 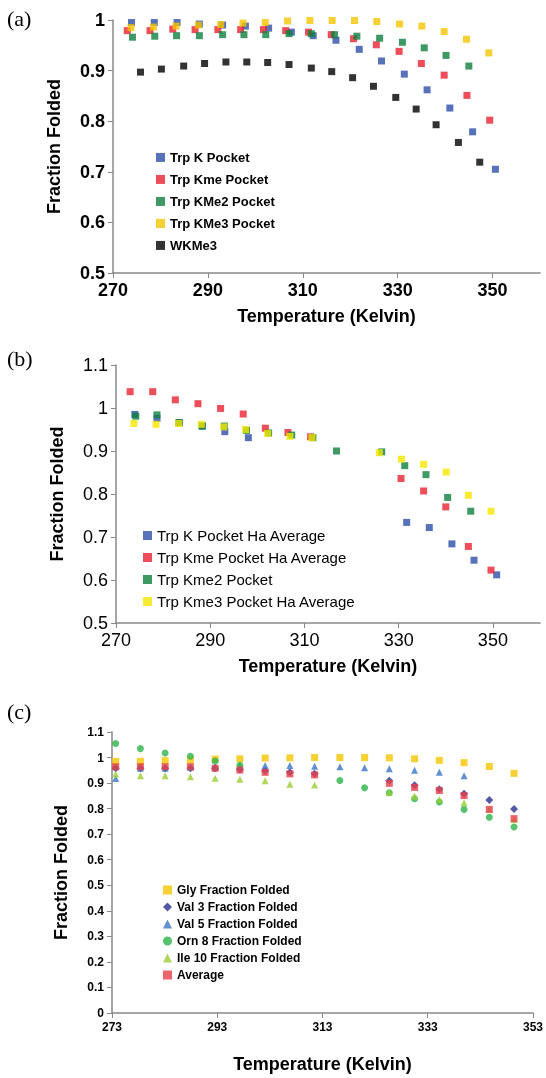 What do you see at coordinates (239, 958) in the screenshot?
I see `legend-label: Ile 10 Fraction Folded` at bounding box center [239, 958].